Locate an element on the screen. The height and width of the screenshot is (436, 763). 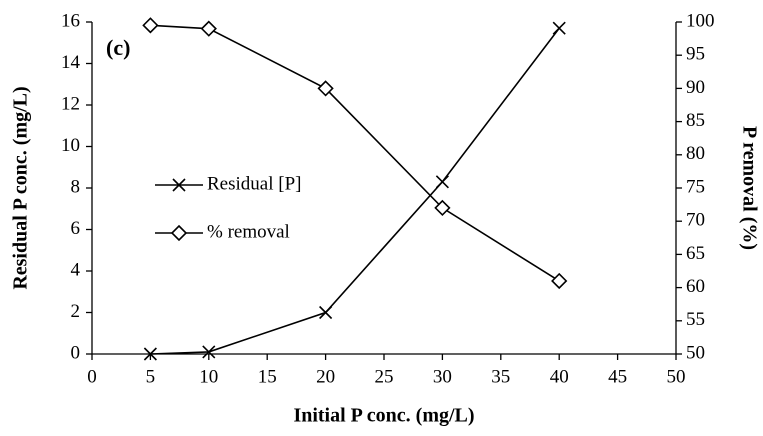
x-tick-label: 25 is located at coordinates (384, 376).